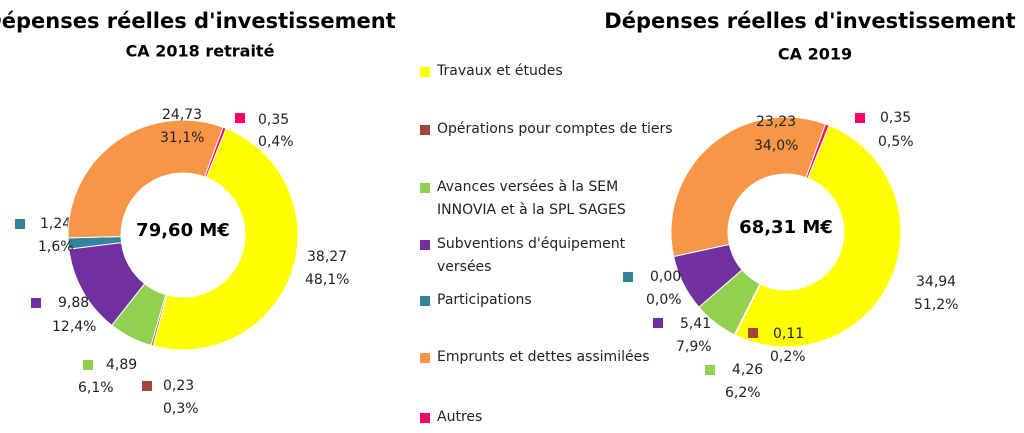 This screenshot has width=1024, height=433. I want to click on value-label: 34,94, so click(936, 282).